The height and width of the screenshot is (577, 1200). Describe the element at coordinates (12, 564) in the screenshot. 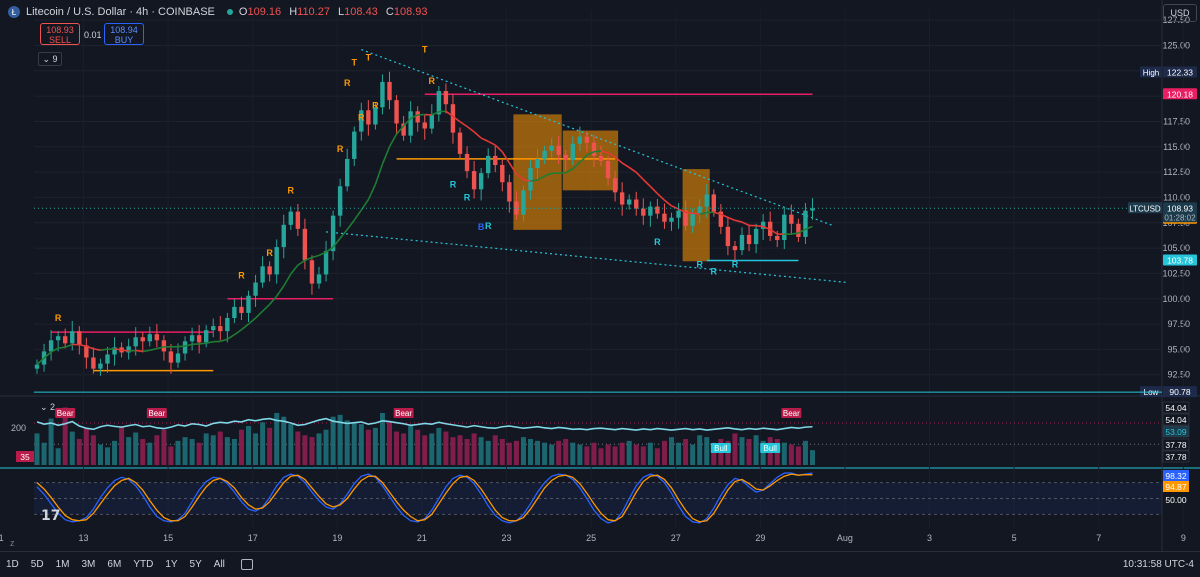

I see `timeframe-1d: 1D` at that location.